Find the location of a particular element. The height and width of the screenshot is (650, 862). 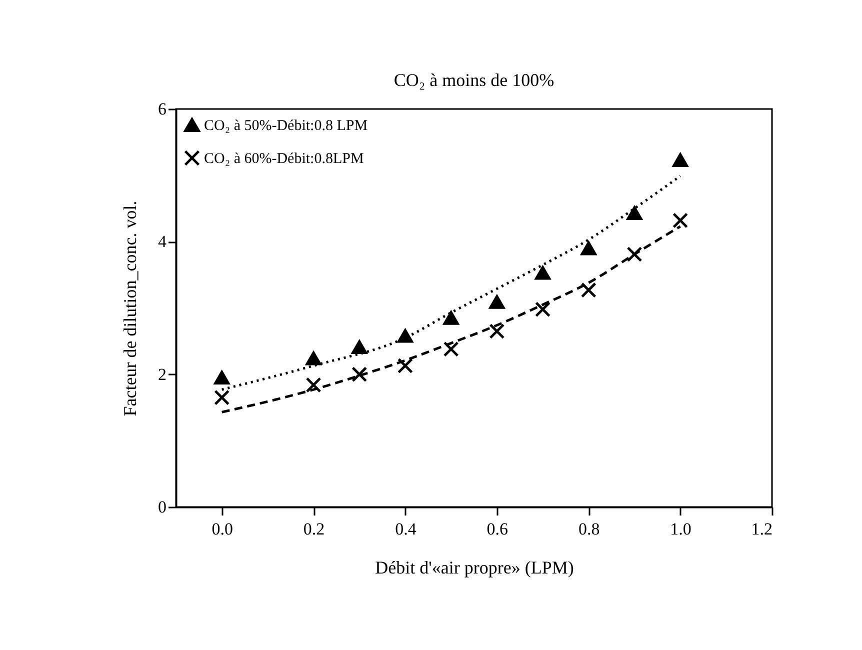

y-tick-label: 0 is located at coordinates (162, 507).